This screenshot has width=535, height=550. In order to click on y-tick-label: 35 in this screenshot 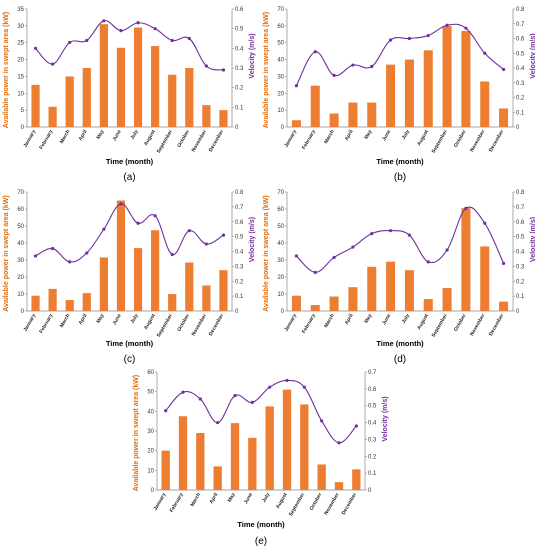, I will do `click(20, 10)`.